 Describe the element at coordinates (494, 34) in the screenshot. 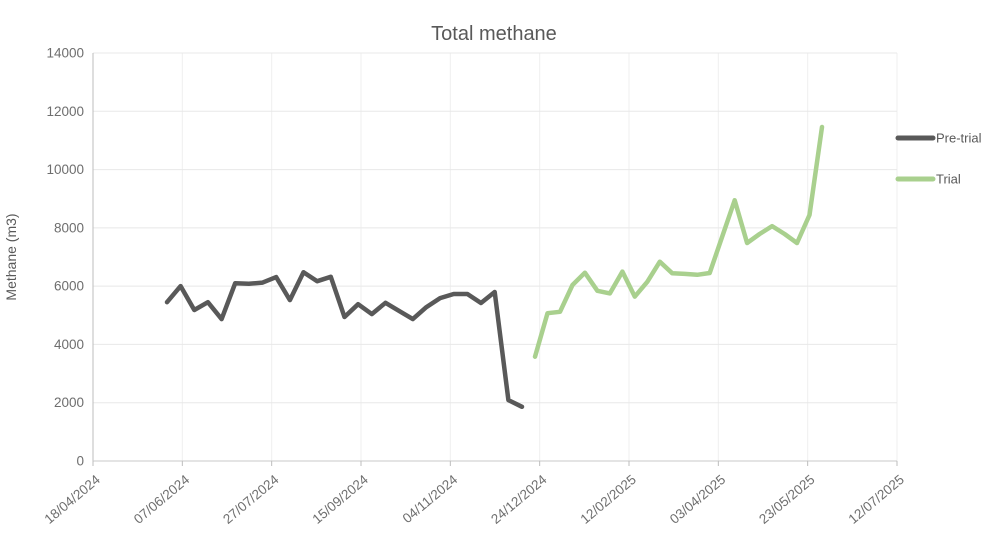

I see `chart-title: Total methane` at that location.